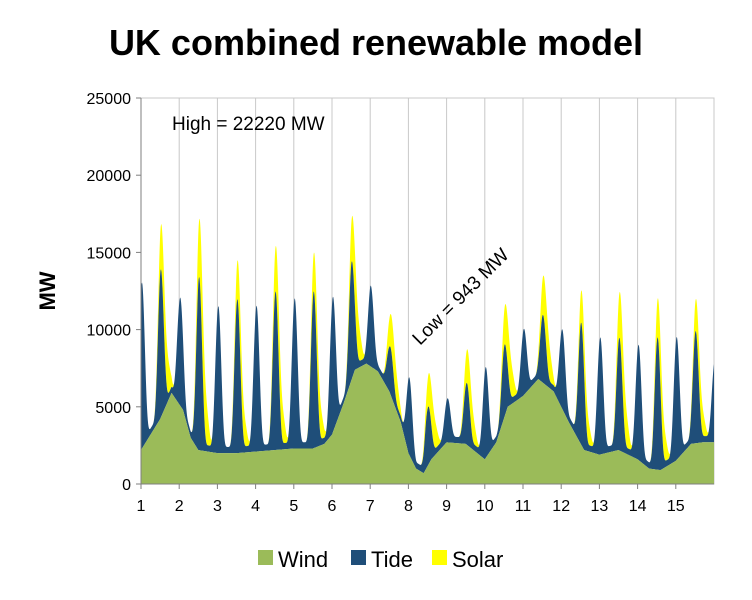 The height and width of the screenshot is (600, 752). Describe the element at coordinates (109, 99) in the screenshot. I see `y-tick-label-25000: 25000` at that location.